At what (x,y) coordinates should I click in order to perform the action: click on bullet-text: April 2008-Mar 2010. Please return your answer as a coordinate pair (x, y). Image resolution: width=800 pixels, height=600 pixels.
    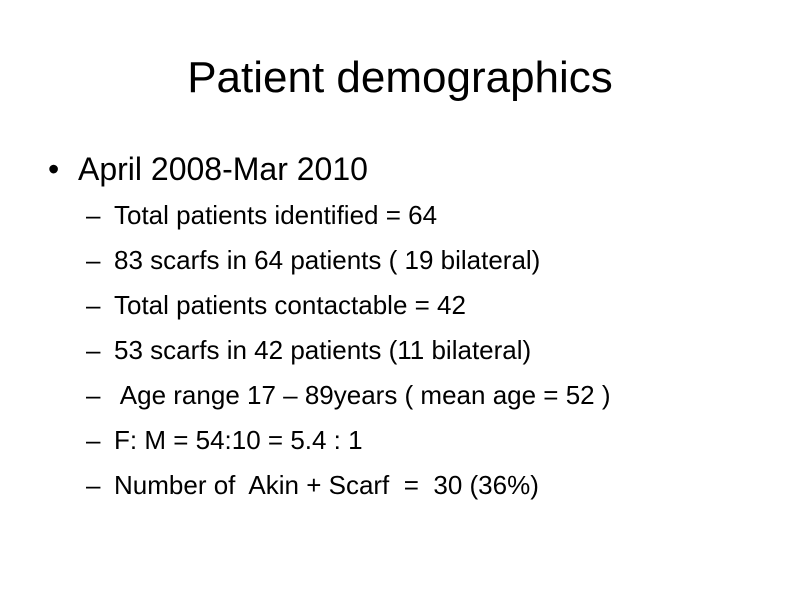
    Looking at the image, I should click on (223, 169).